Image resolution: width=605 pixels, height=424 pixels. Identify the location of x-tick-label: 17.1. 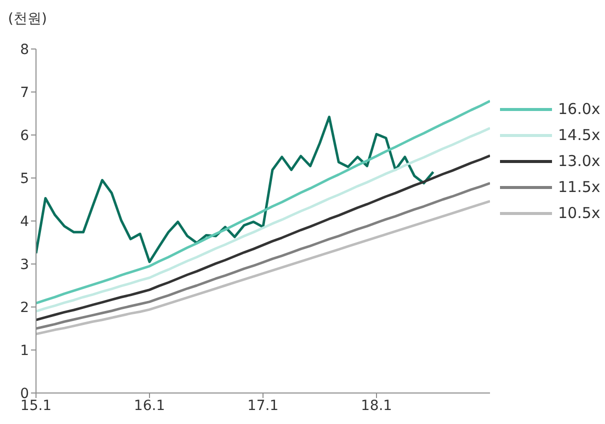
(263, 406).